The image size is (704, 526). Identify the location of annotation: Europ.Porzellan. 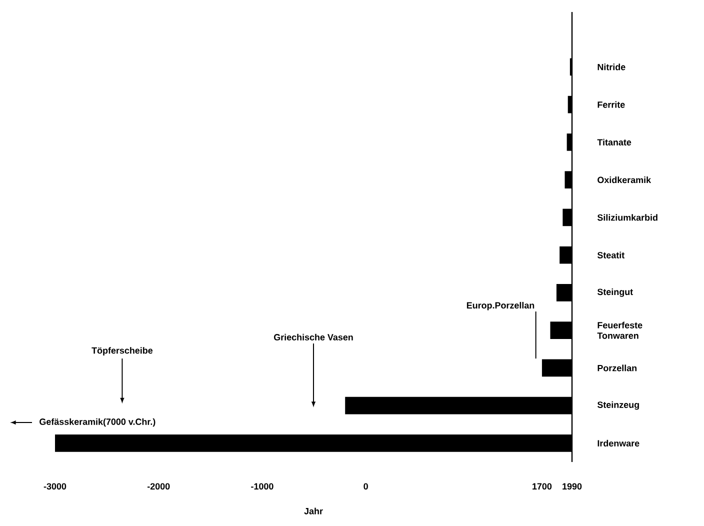
(500, 306).